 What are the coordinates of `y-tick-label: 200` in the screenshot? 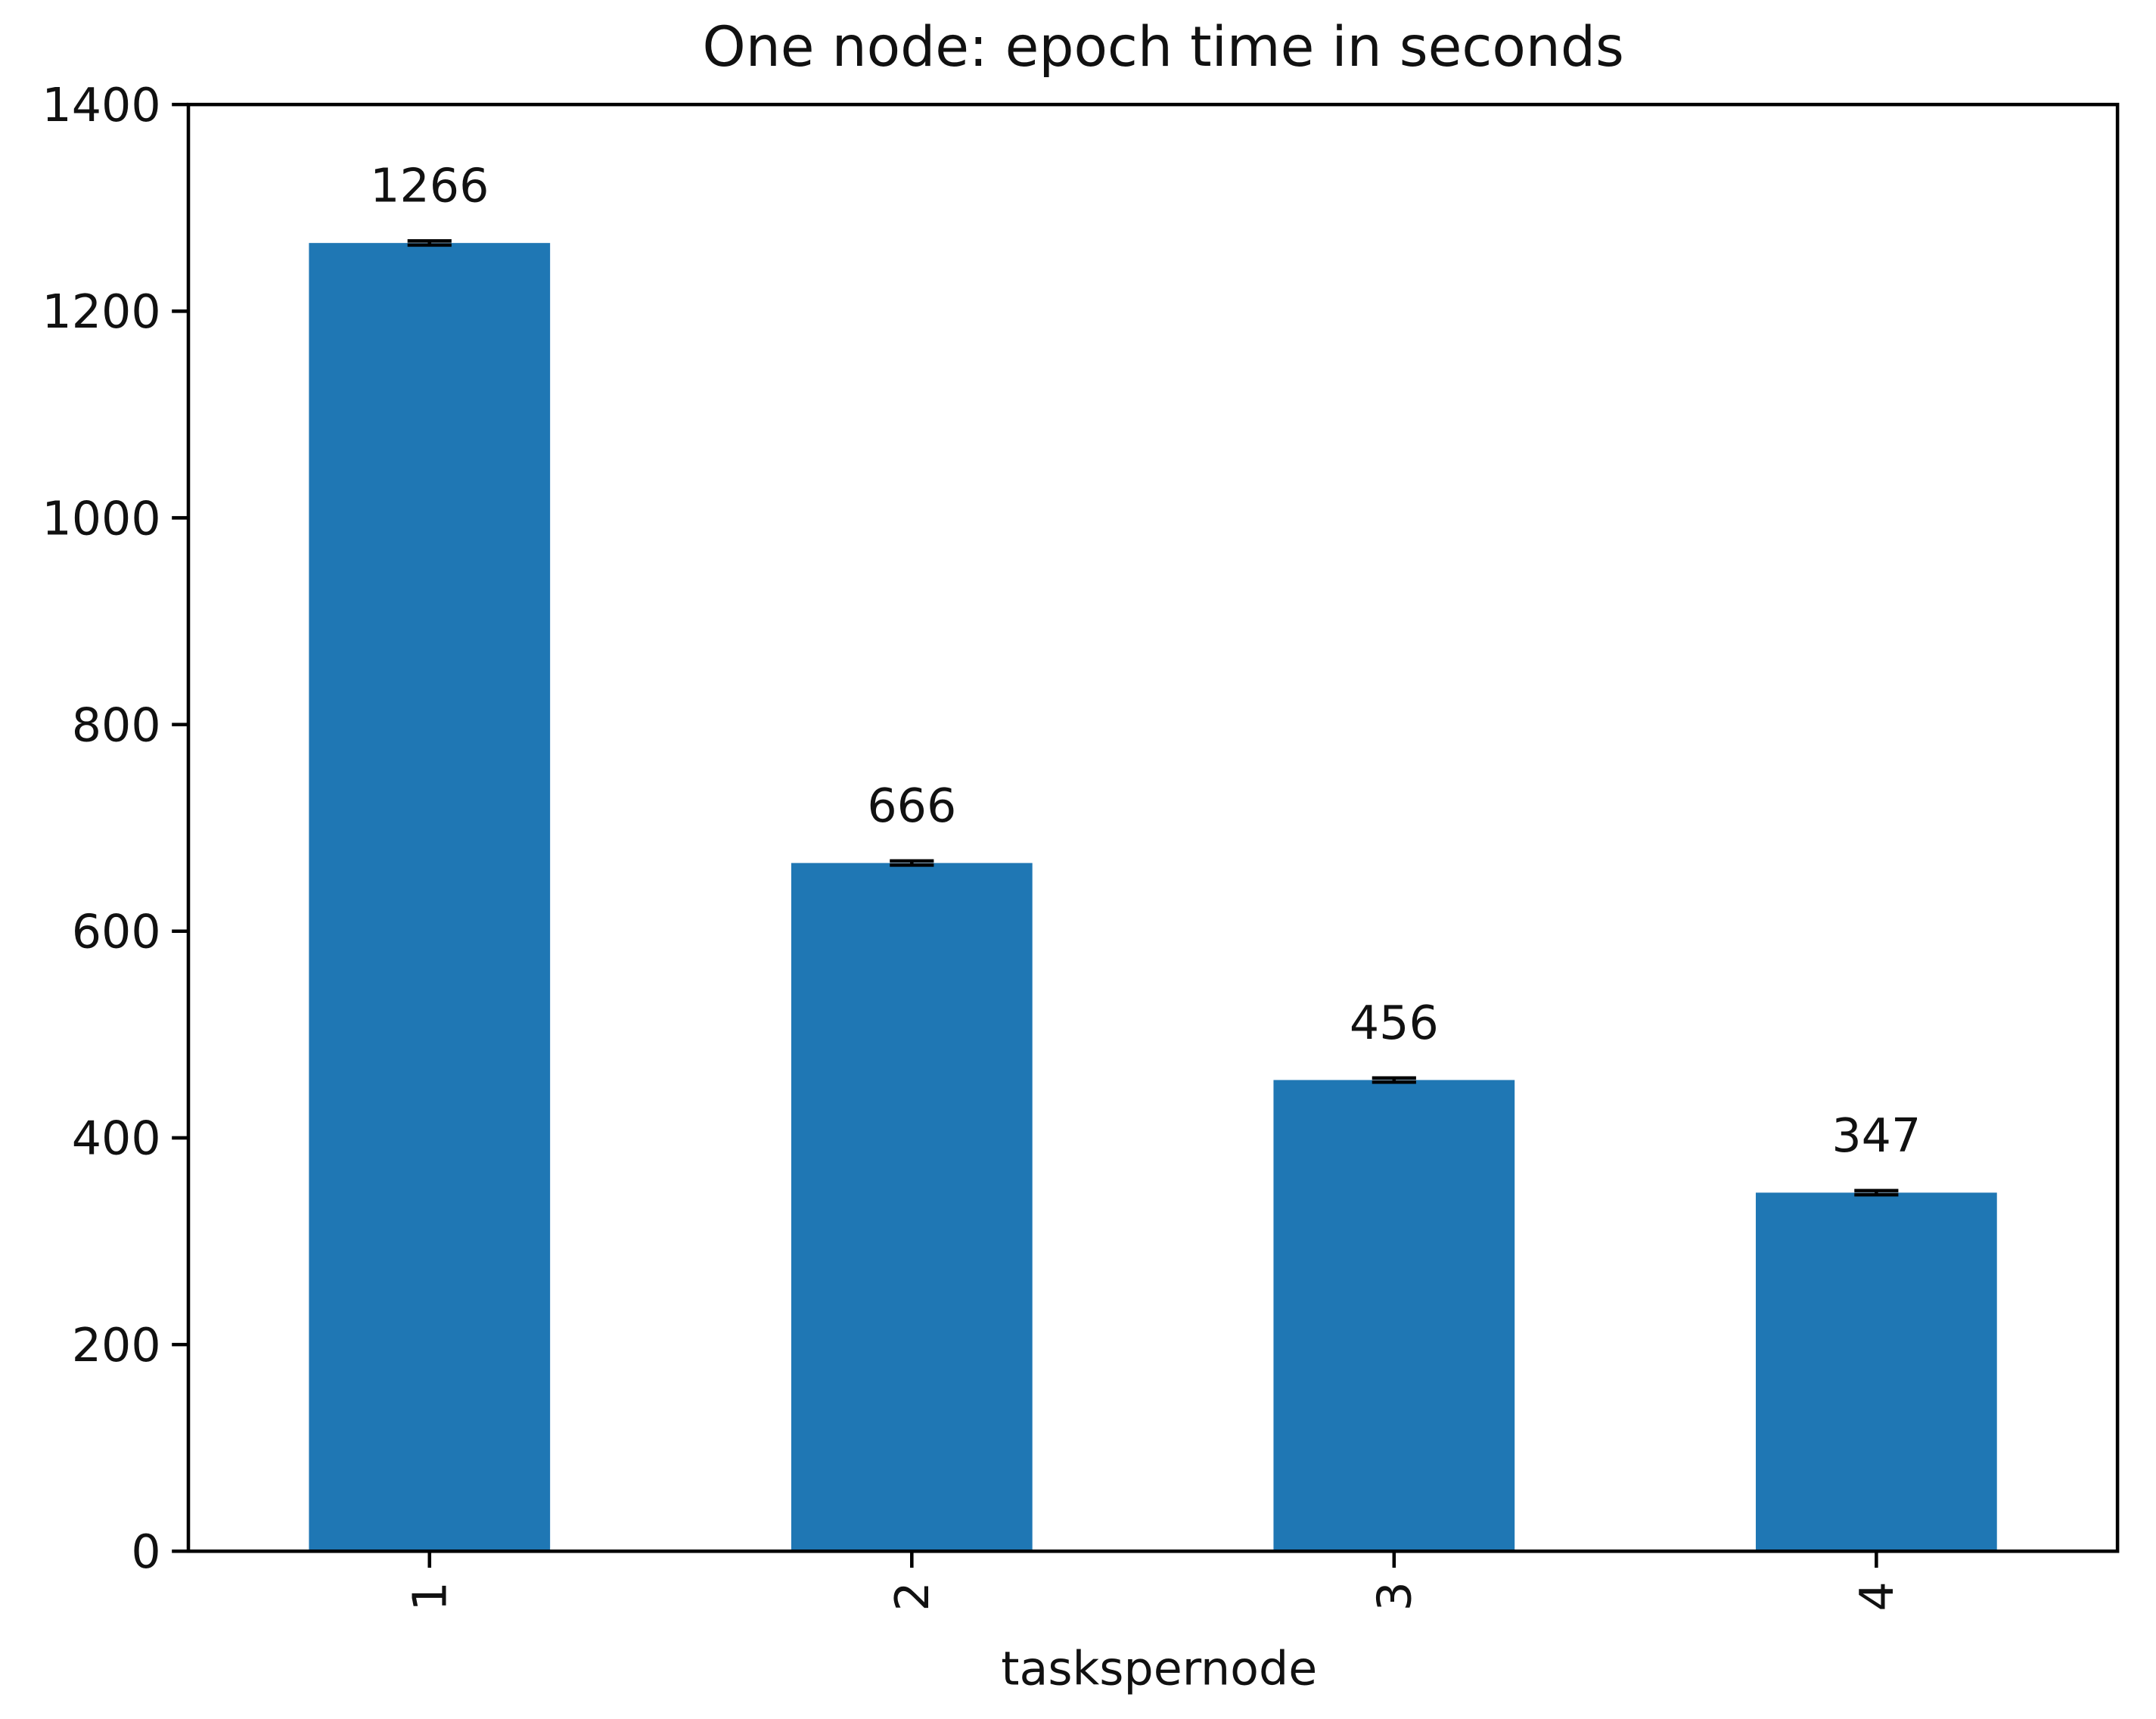 It's located at (116, 1345).